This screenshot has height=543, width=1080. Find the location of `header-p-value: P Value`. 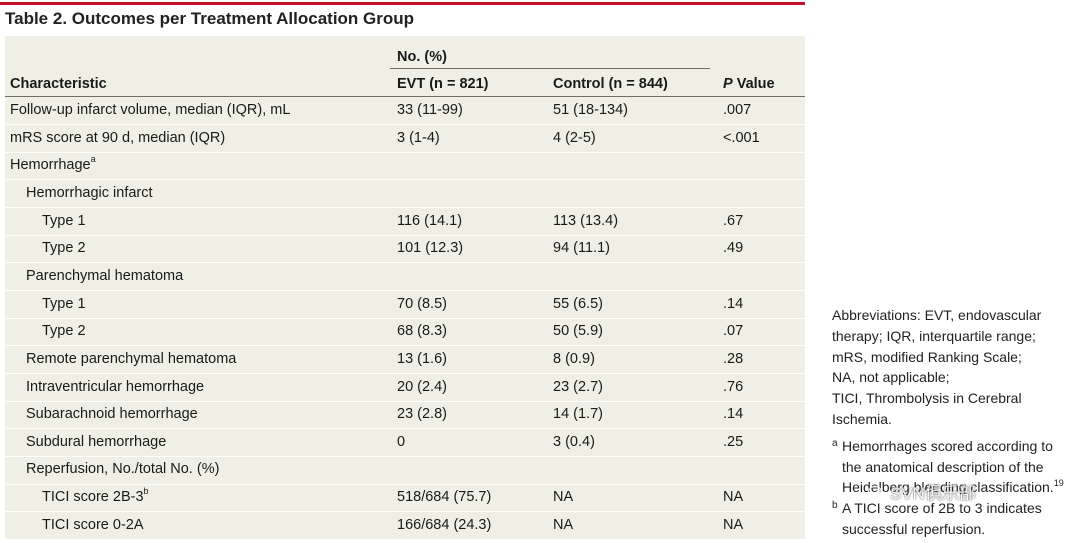

header-p-value: P Value is located at coordinates (749, 84).